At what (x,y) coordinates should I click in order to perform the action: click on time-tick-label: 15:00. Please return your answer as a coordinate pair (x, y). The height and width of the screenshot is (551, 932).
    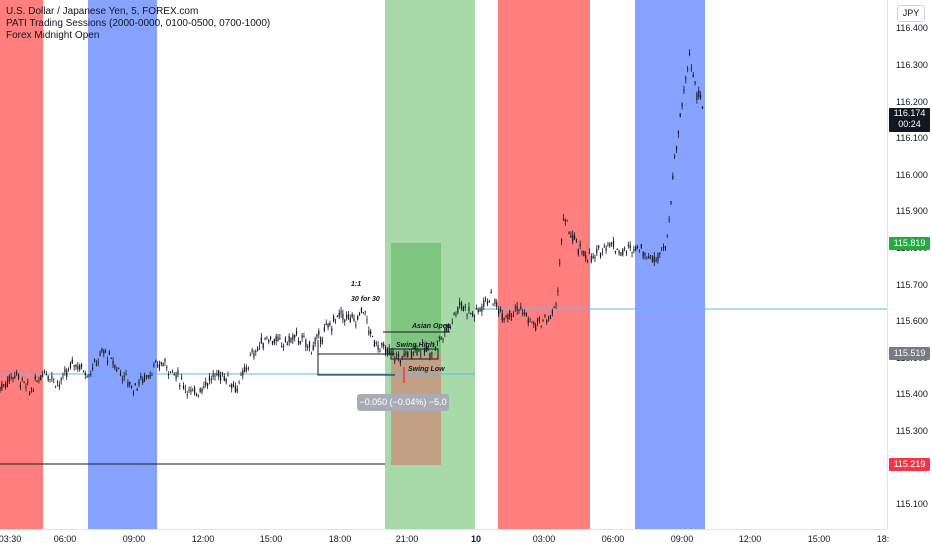
    Looking at the image, I should click on (819, 539).